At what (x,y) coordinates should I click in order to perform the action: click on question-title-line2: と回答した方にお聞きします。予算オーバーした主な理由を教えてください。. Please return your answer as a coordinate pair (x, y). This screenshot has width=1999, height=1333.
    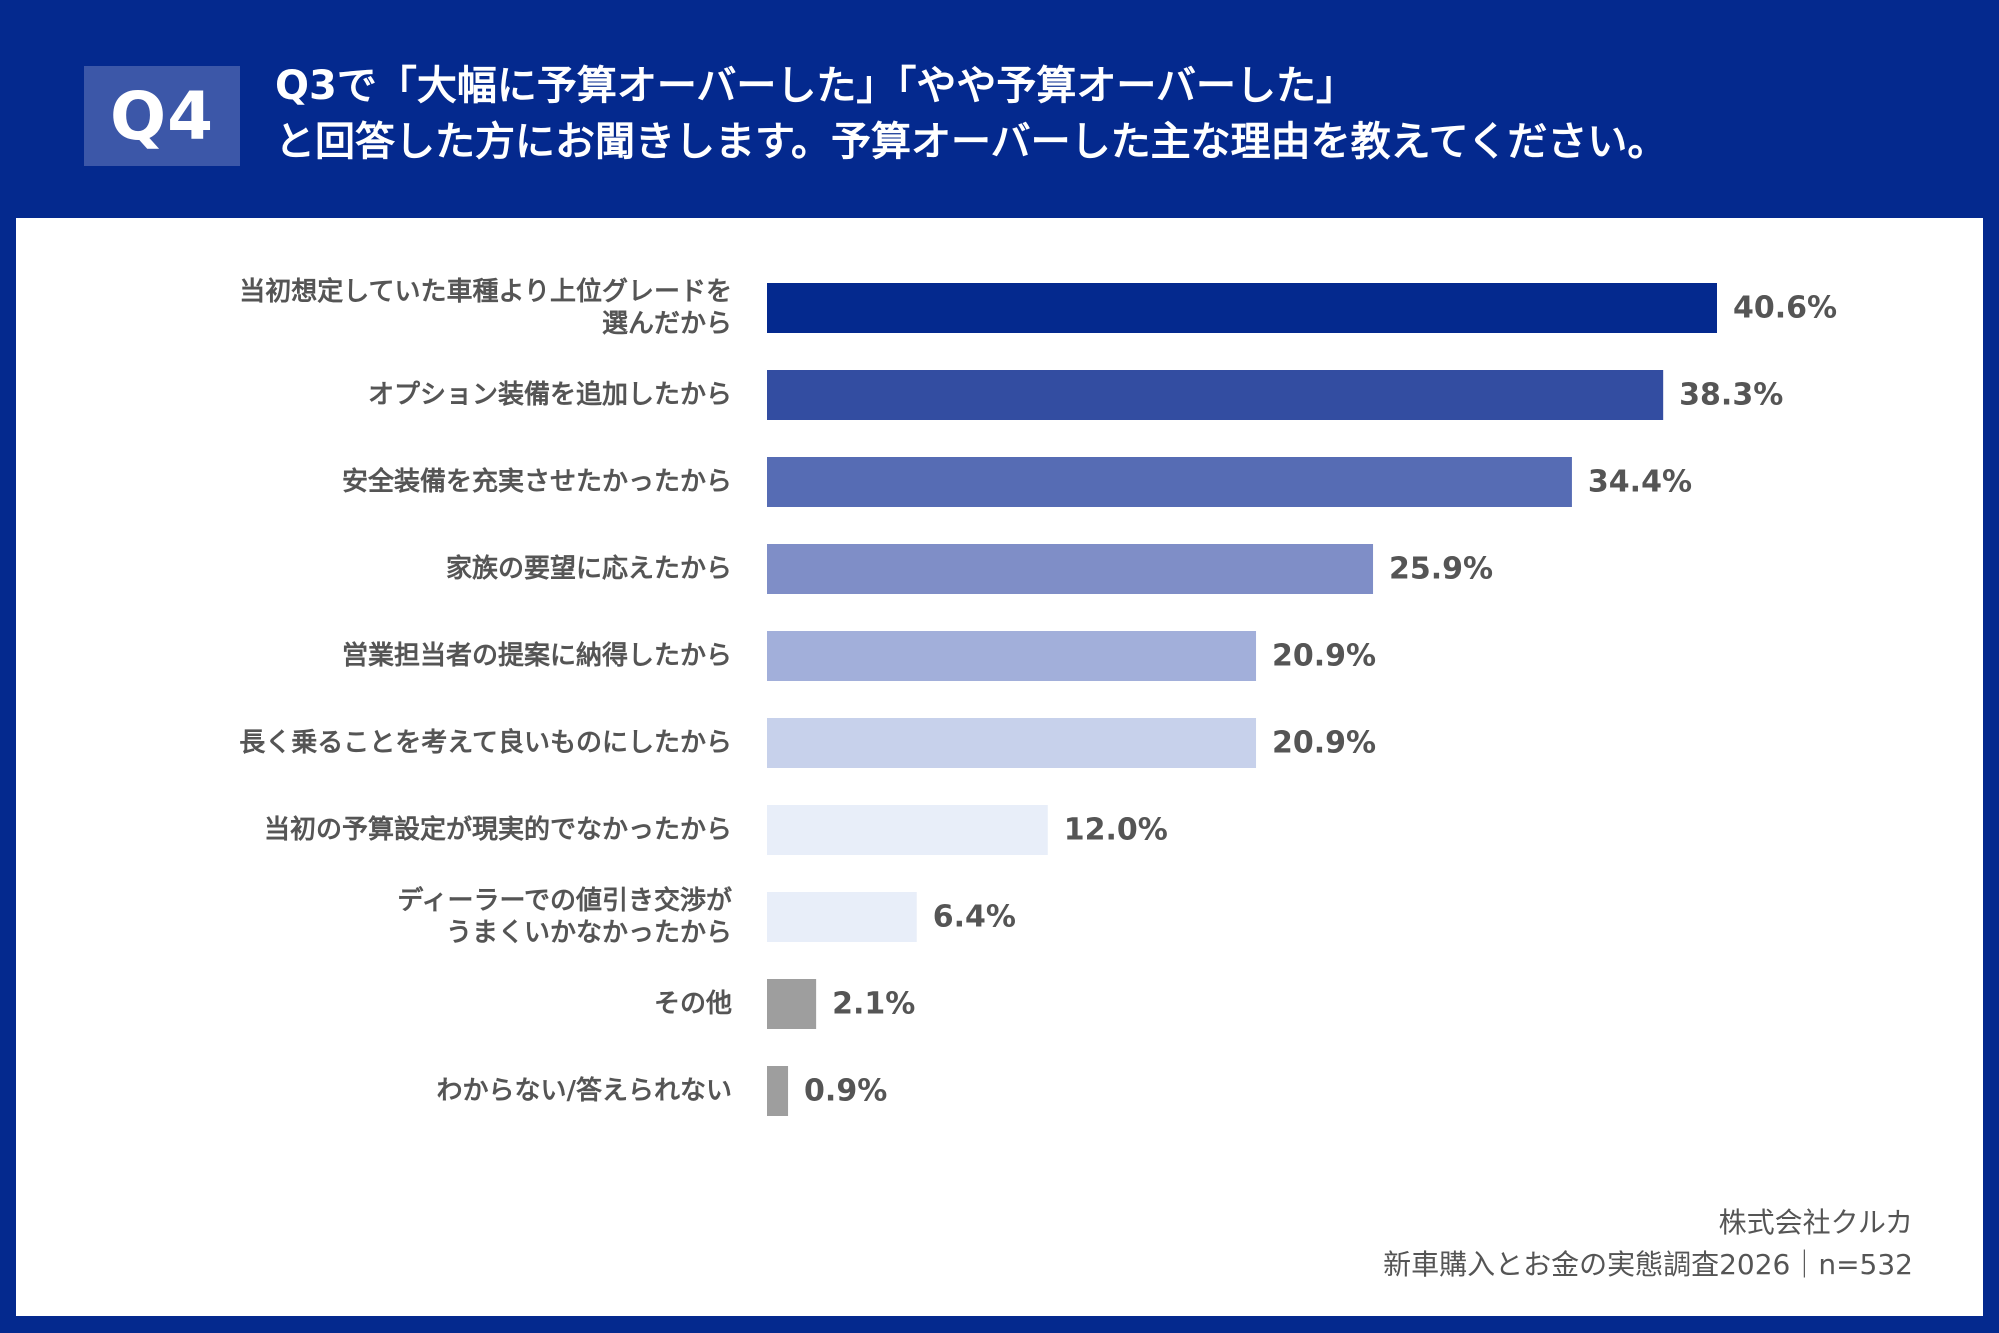
    Looking at the image, I should click on (971, 142).